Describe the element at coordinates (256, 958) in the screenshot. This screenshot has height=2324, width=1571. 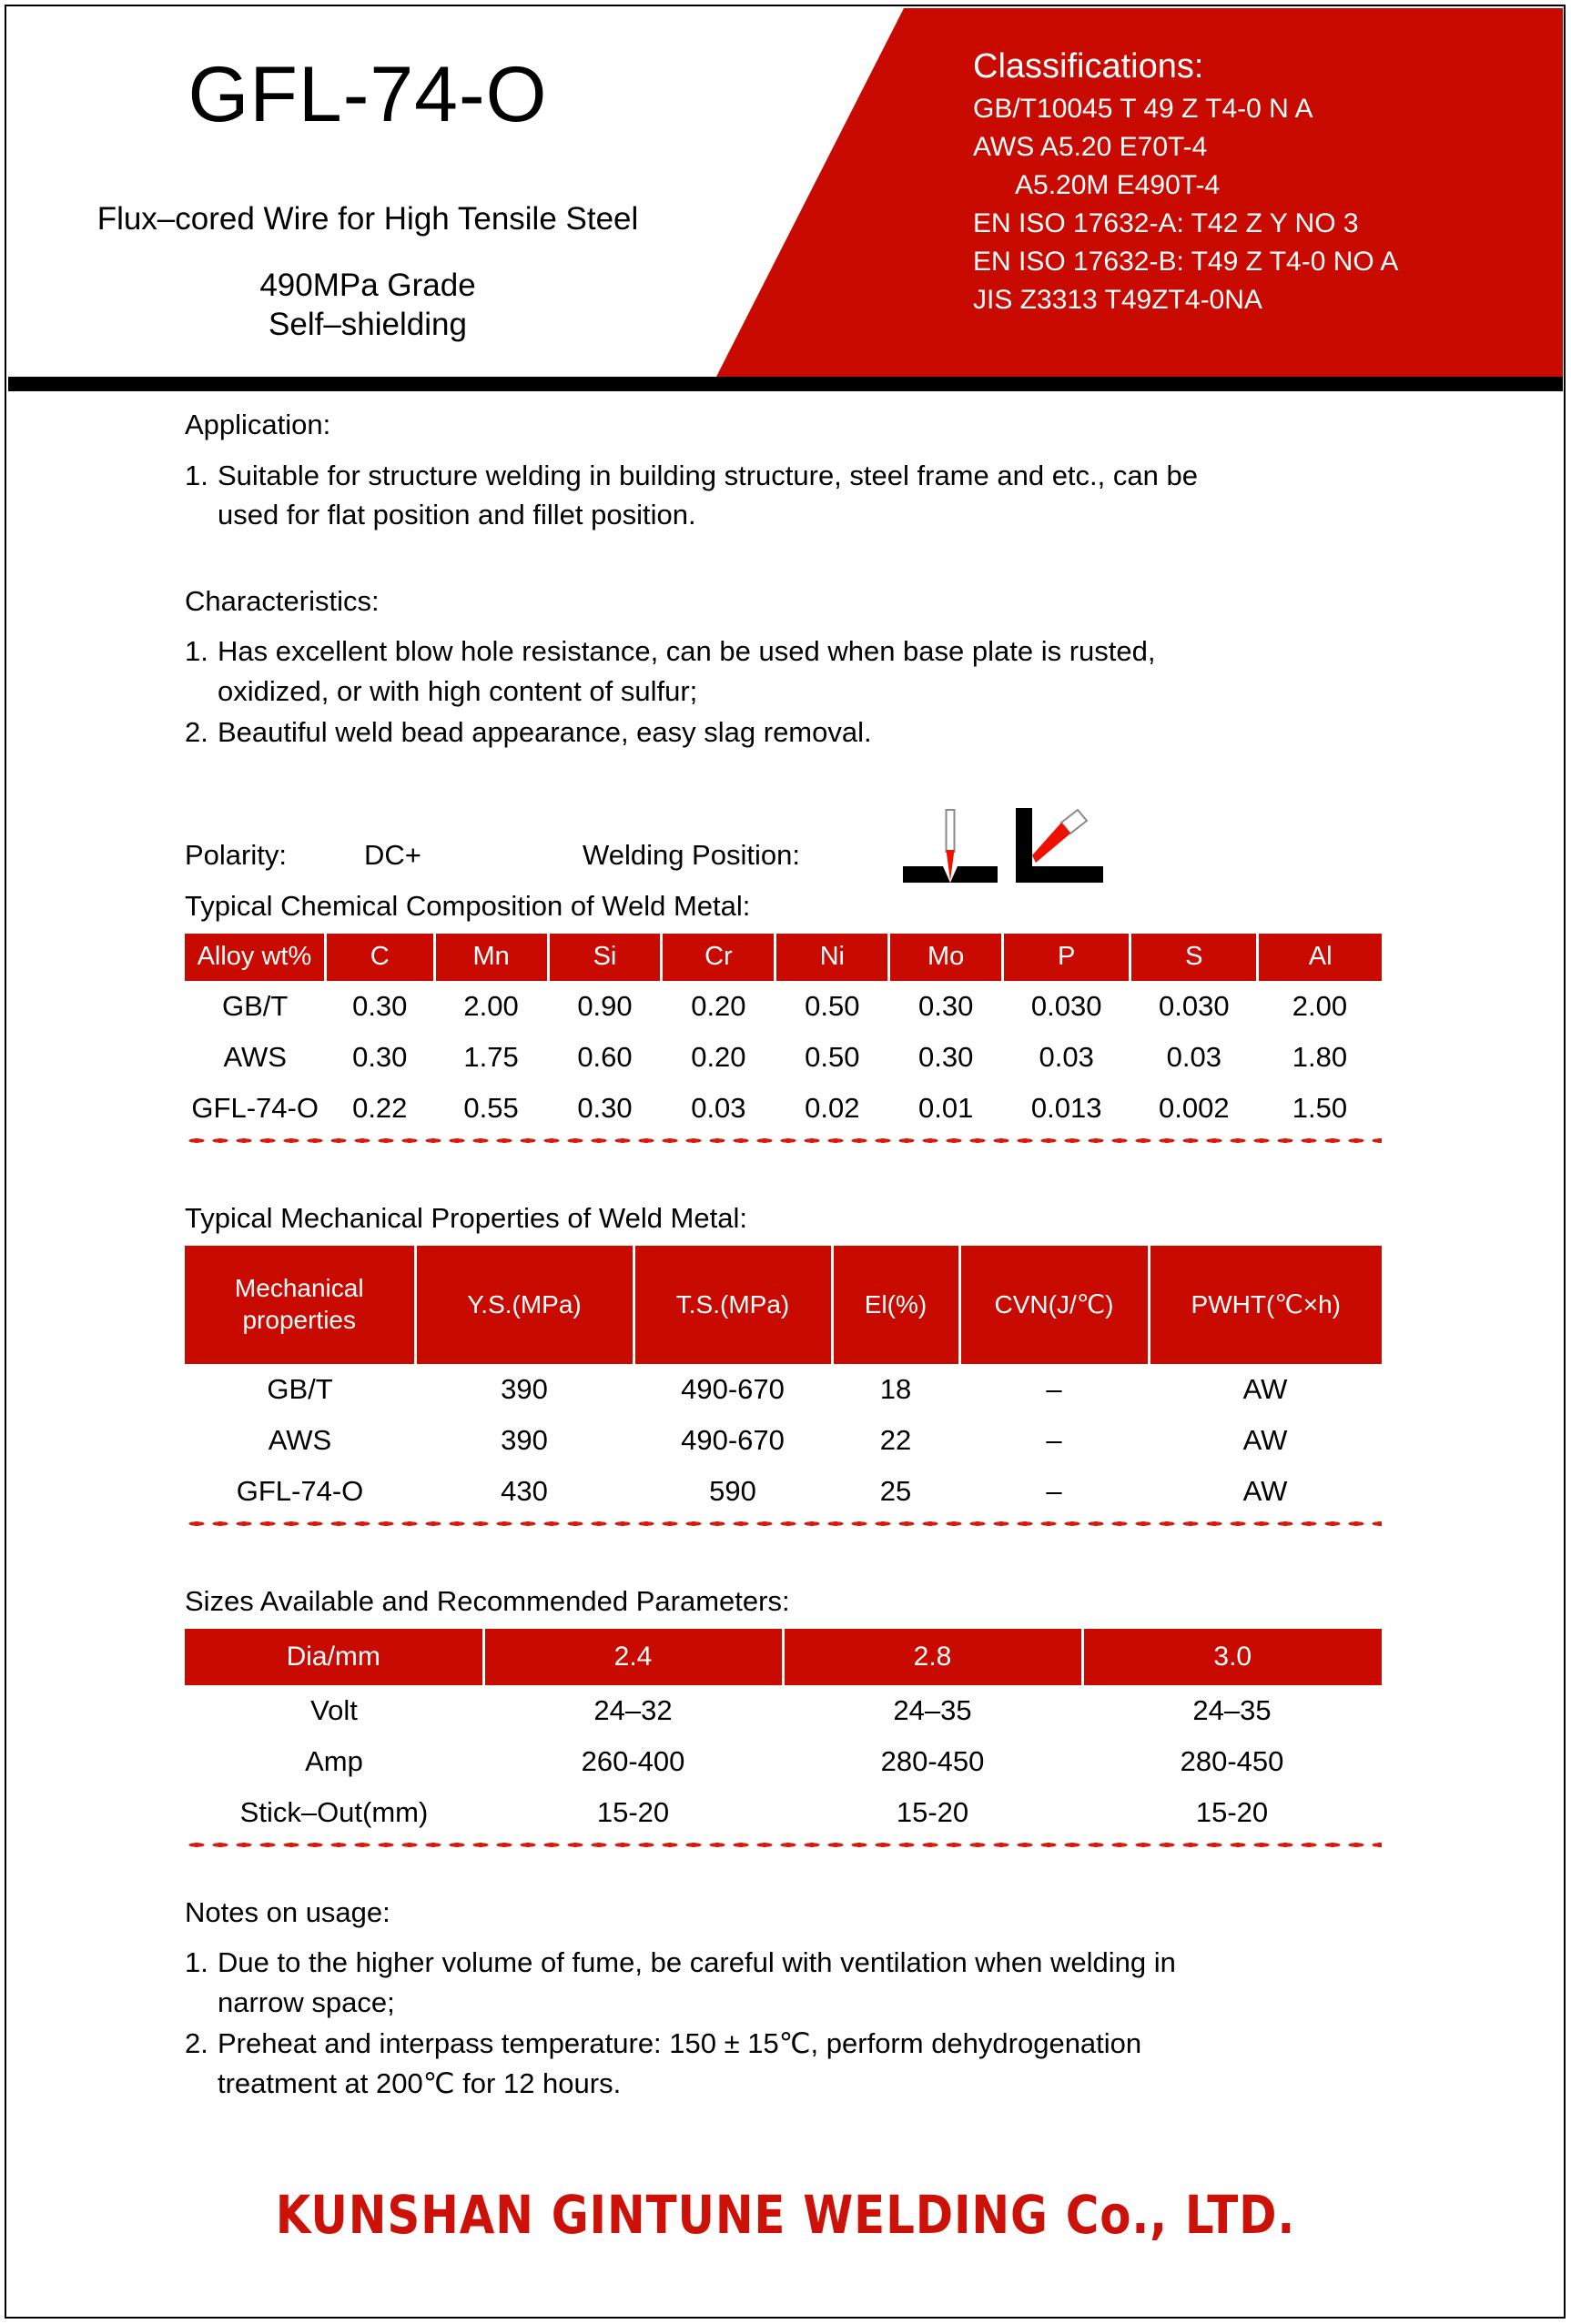
I see `column-header-alloy: Alloy wt%` at that location.